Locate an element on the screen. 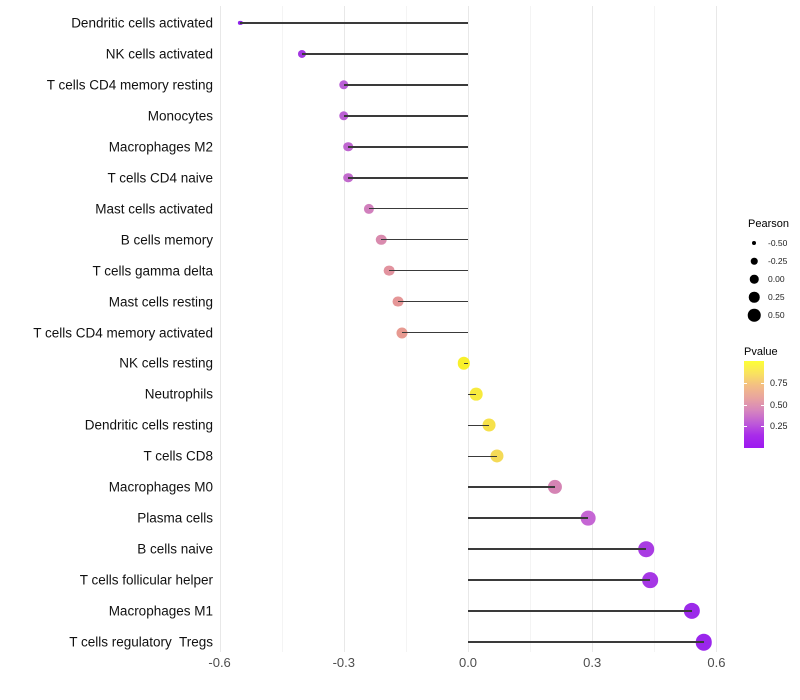 The height and width of the screenshot is (700, 800). category-label: Dendritic cells activated is located at coordinates (142, 23).